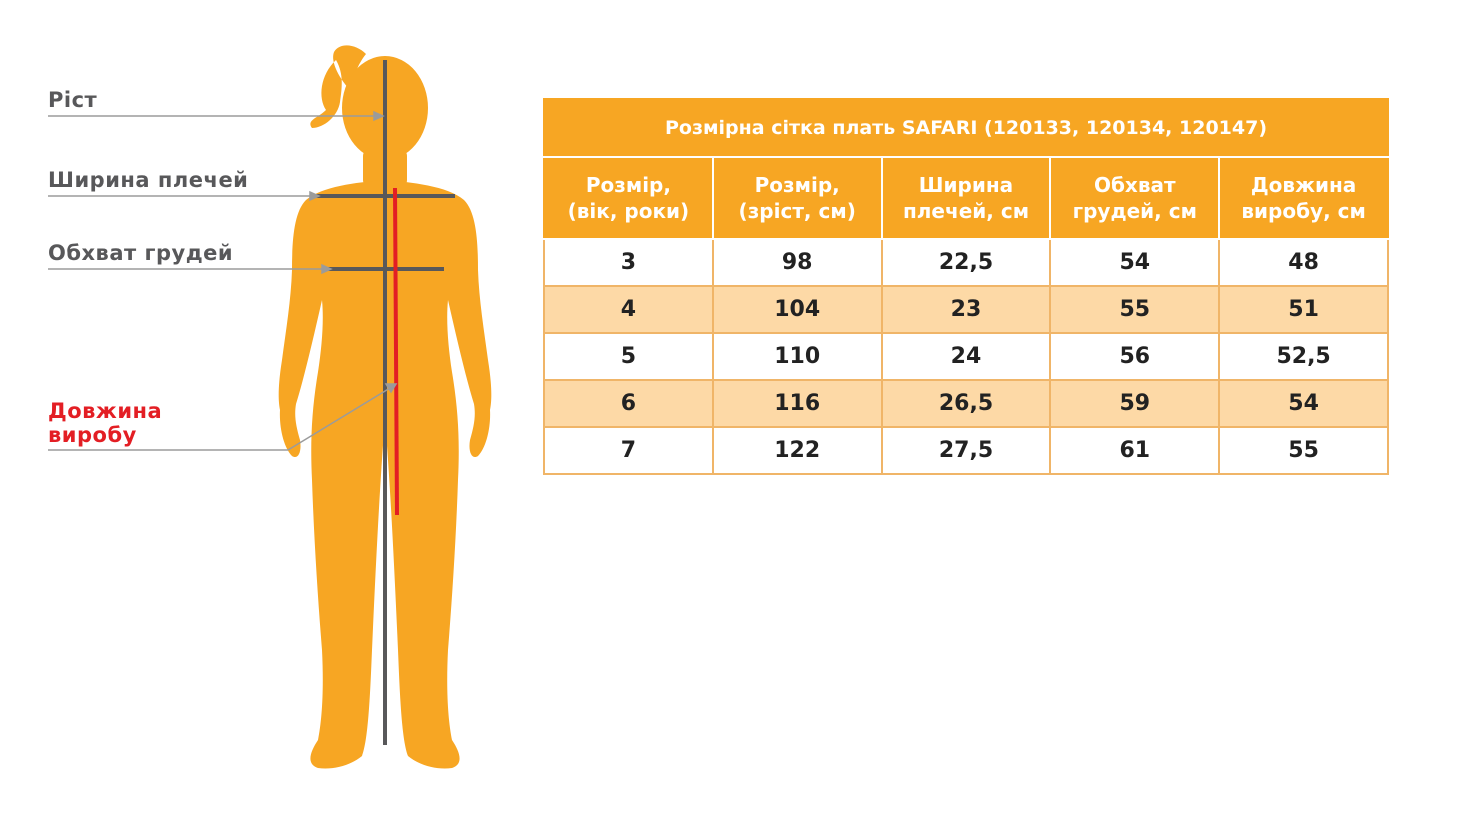 This screenshot has height=821, width=1460. Describe the element at coordinates (1135, 356) in the screenshot. I see `table-cell: 56` at that location.